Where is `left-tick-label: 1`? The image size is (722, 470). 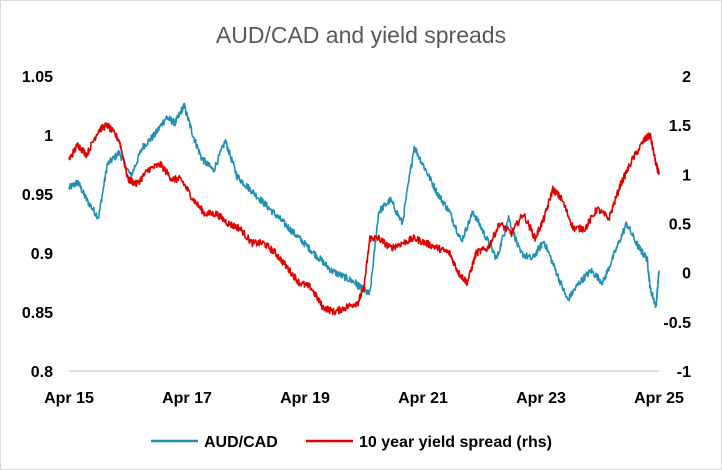 left-tick-label: 1 is located at coordinates (48, 136).